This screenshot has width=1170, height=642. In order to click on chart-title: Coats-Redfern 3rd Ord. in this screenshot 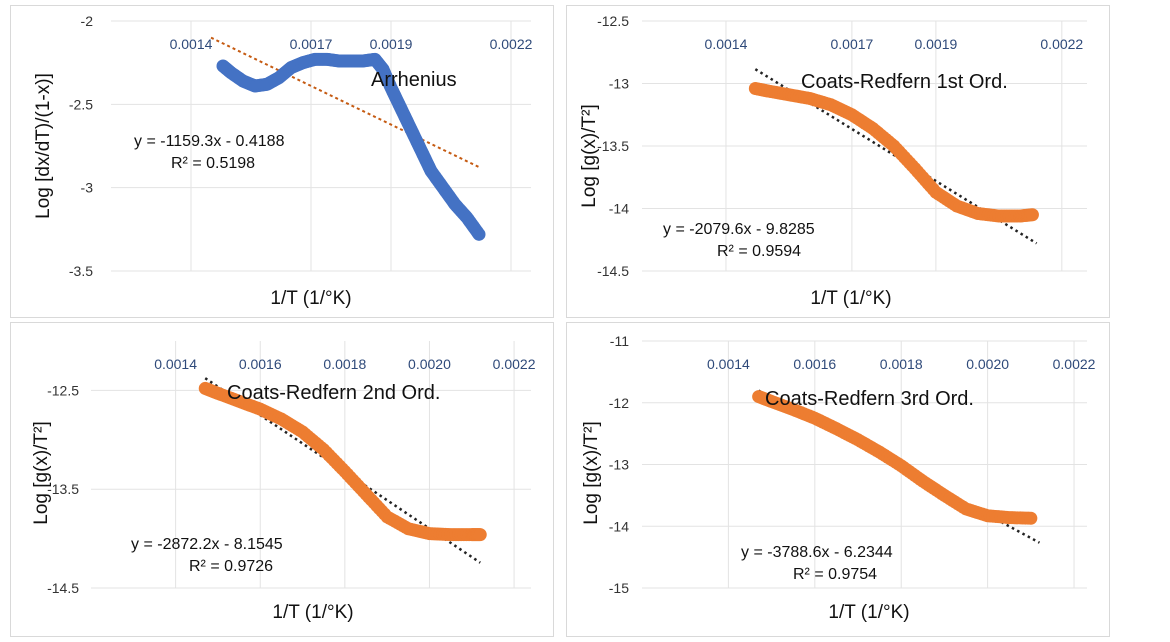, I will do `click(869, 399)`.